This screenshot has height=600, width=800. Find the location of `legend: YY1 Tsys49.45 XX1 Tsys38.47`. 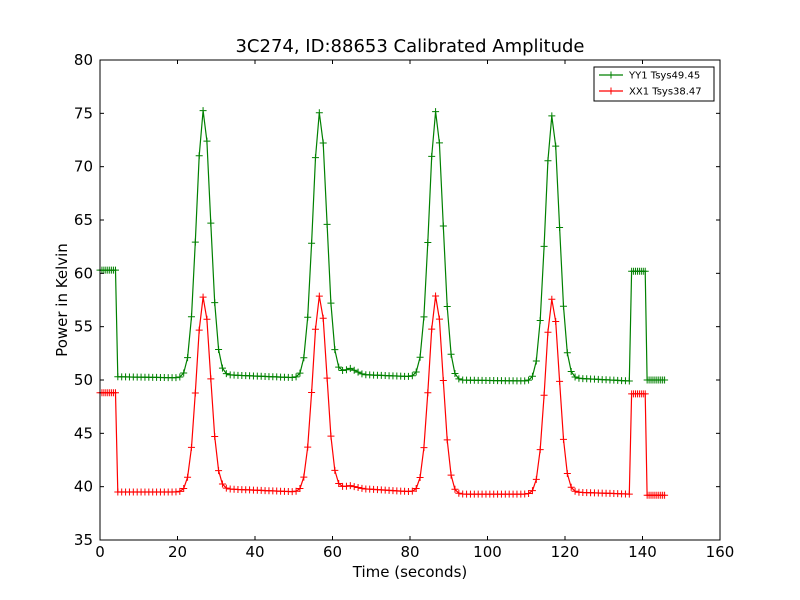

legend: YY1 Tsys49.45 XX1 Tsys38.47 is located at coordinates (654, 84).